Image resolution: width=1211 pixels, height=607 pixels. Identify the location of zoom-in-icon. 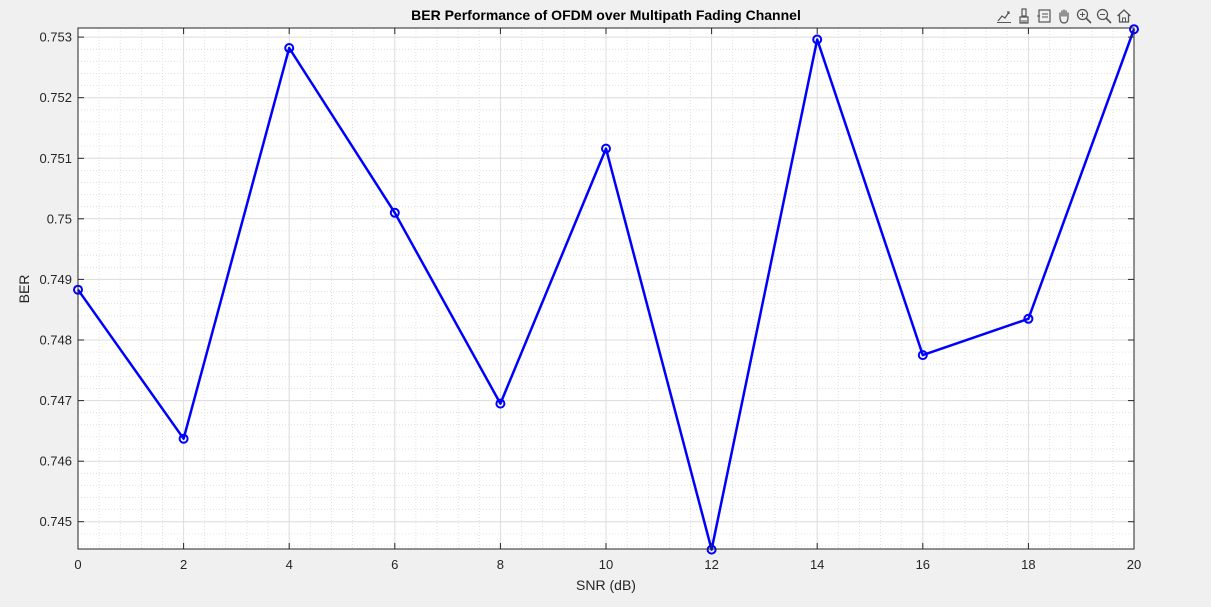
(1084, 16).